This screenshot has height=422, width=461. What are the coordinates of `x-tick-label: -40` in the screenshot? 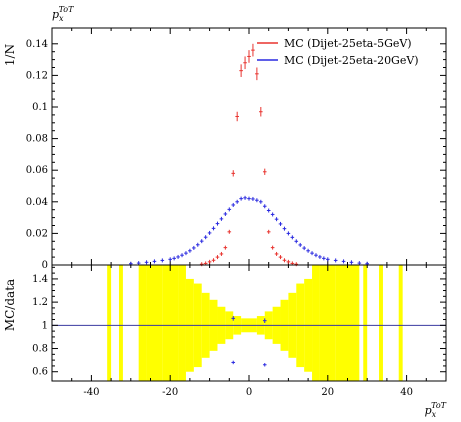 It's located at (91, 392).